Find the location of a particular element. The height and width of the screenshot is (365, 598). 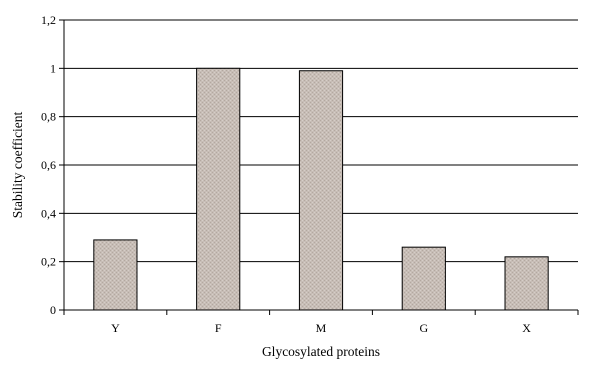

bar-g is located at coordinates (423, 278).